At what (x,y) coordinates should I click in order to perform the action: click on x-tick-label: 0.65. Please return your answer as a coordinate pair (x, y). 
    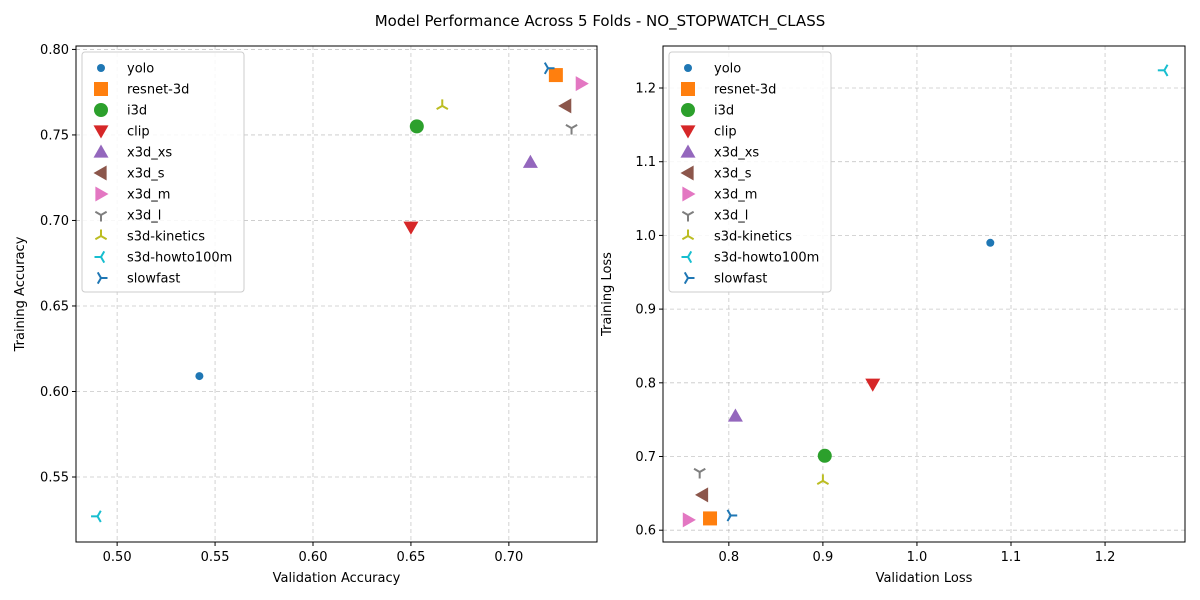
    Looking at the image, I should click on (410, 557).